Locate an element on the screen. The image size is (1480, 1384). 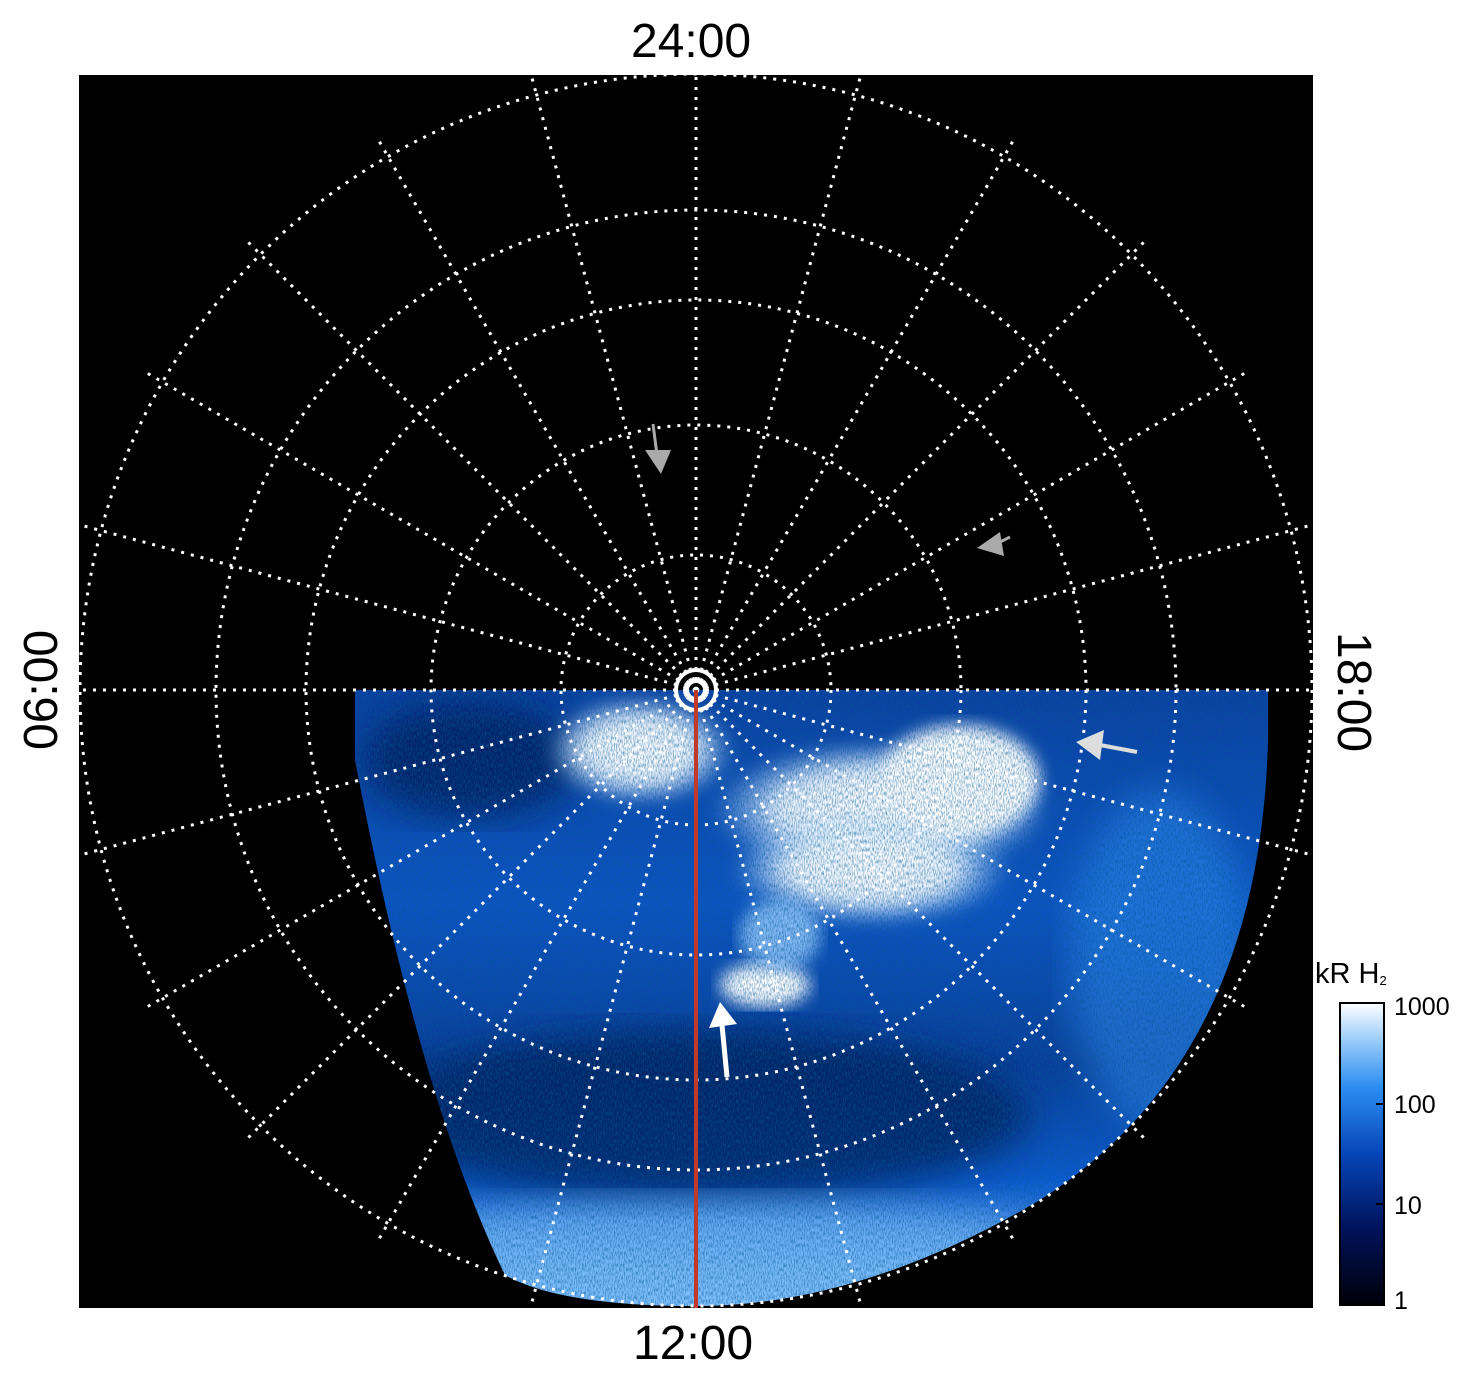
colorbar-title: kR H2 is located at coordinates (1351, 974).